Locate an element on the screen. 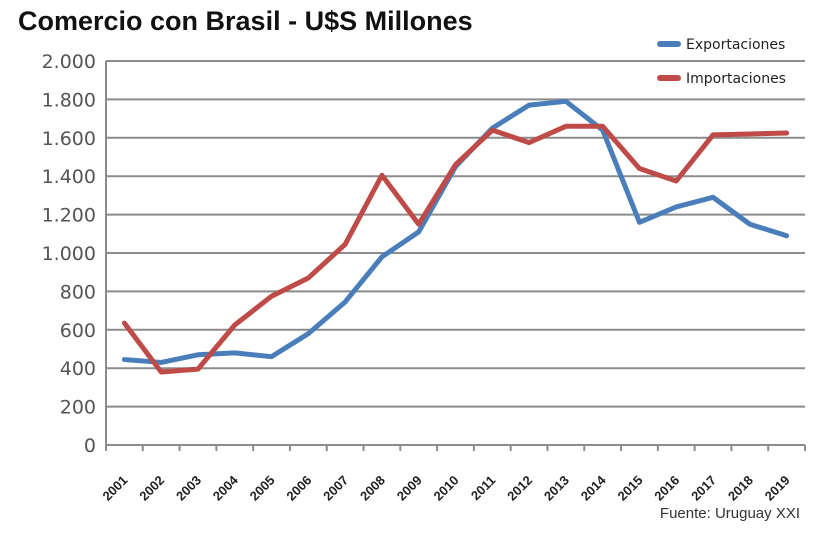  y-tick-label: 800 is located at coordinates (78, 292).